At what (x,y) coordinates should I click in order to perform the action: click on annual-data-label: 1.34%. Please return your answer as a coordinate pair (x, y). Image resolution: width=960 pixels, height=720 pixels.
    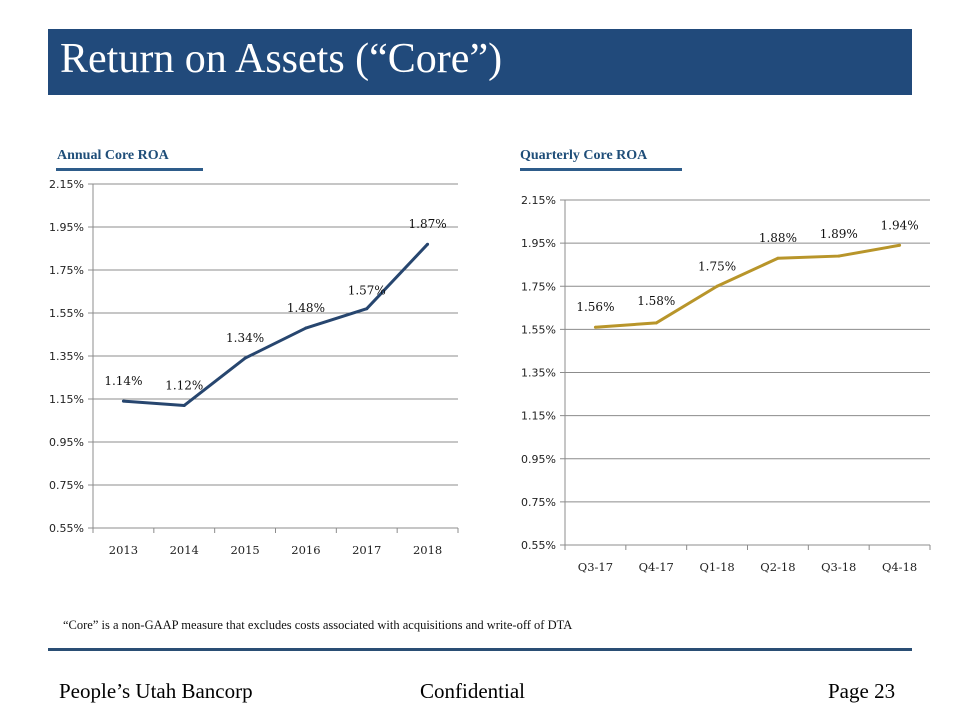
    Looking at the image, I should click on (245, 338).